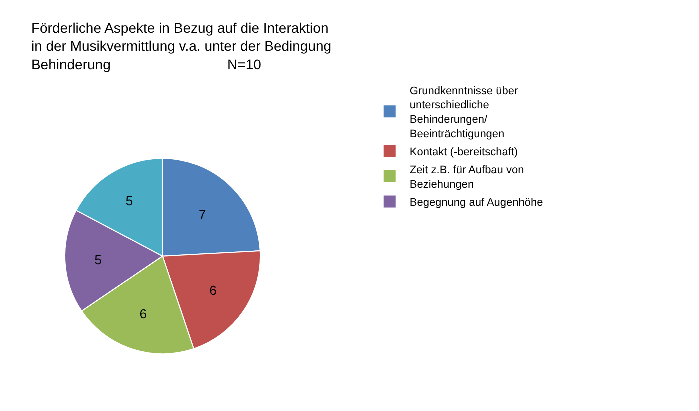  What do you see at coordinates (181, 46) in the screenshot?
I see `chart-title: Förderliche Aspekte in Bezug auf die Interaktion in der Musikvermittlung v.a. unter der Bedingung Behinderung N=10` at bounding box center [181, 46].